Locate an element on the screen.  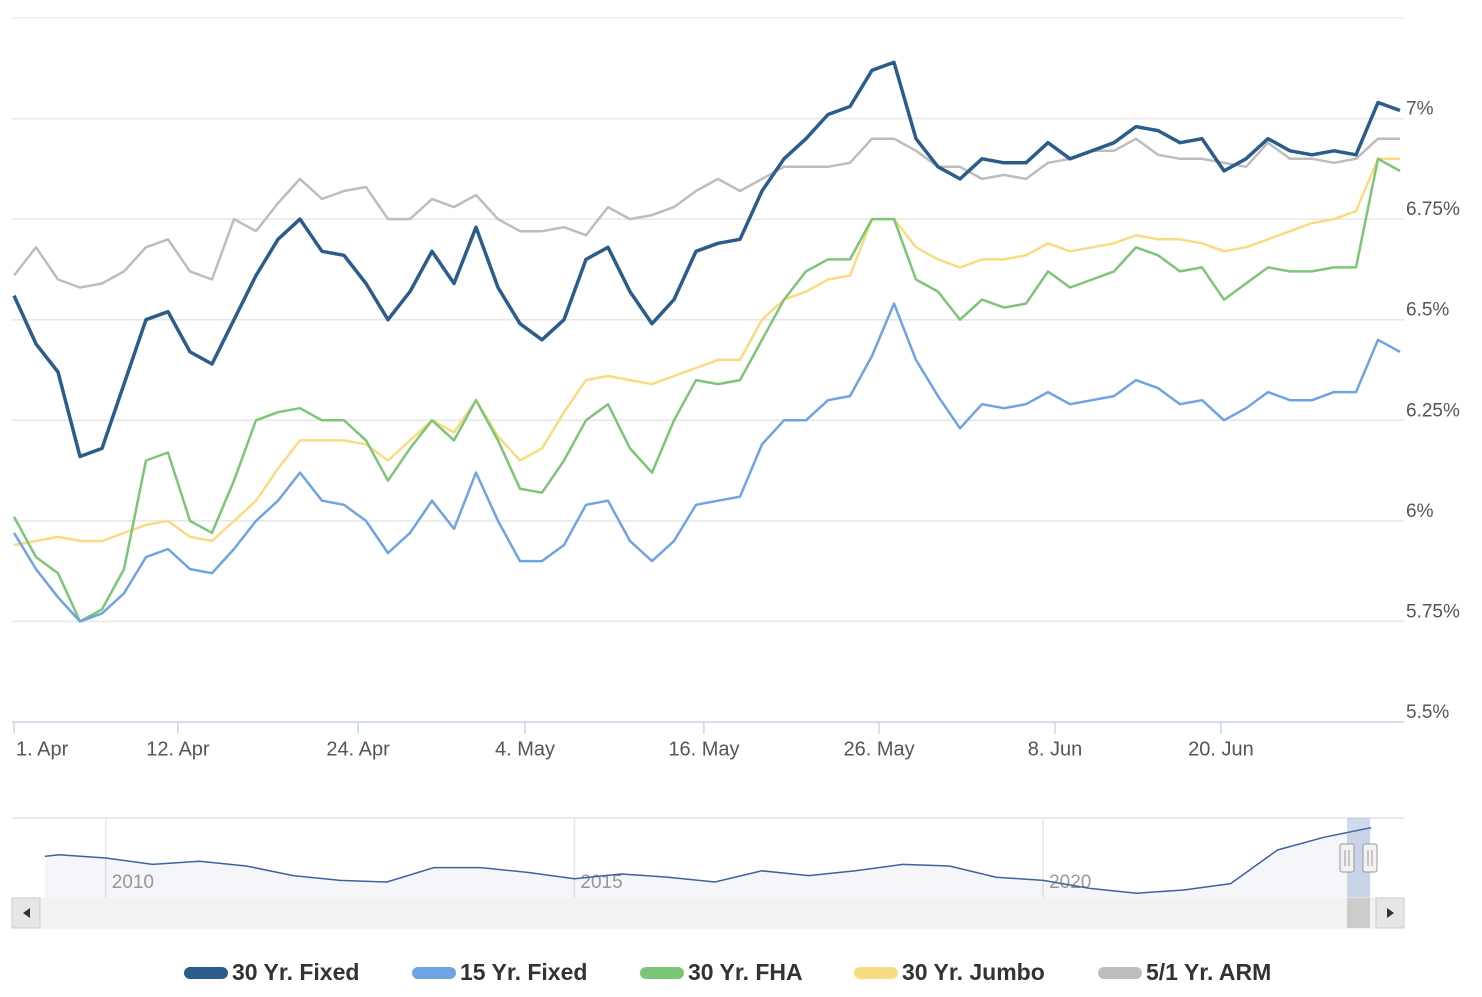
navigator-label: 2010 is located at coordinates (133, 882).